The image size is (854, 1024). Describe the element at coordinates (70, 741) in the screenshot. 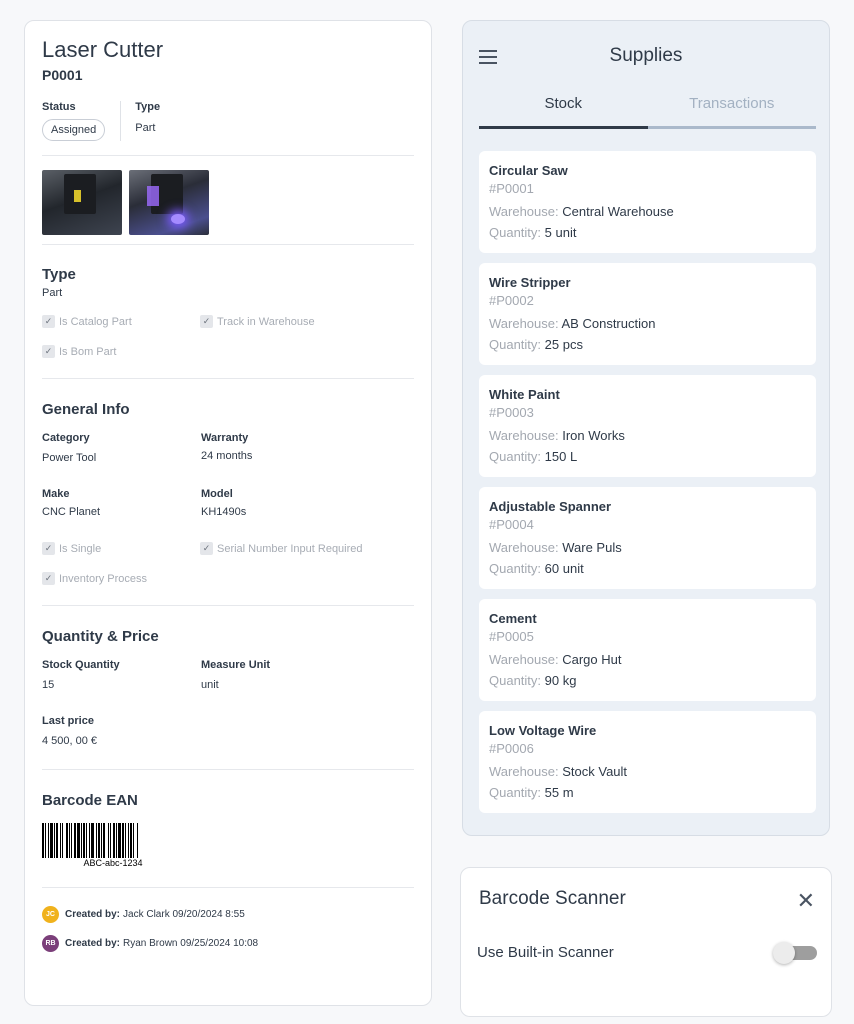

I see `field-value: 4 500, 00 €` at that location.